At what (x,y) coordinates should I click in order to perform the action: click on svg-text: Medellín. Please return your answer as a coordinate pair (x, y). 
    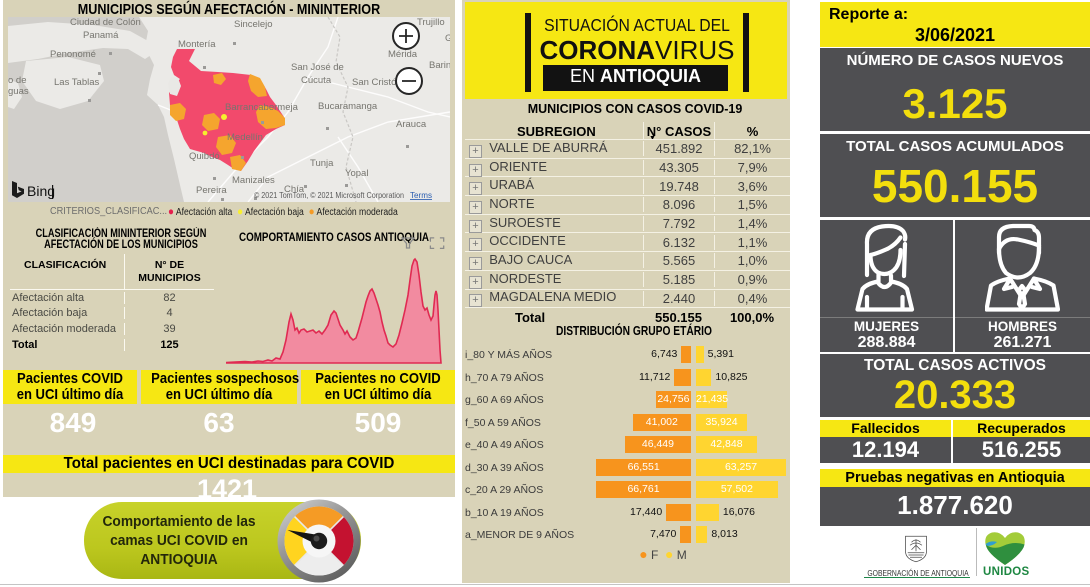
    Looking at the image, I should click on (245, 137).